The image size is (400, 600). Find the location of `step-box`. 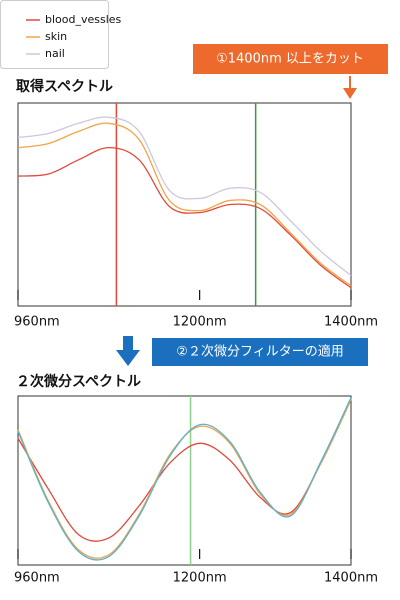

step-box is located at coordinates (260, 352).